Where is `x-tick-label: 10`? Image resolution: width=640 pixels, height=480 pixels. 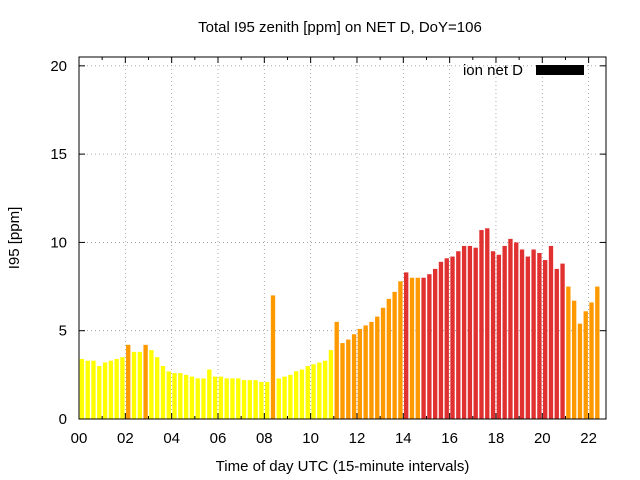 x-tick-label: 10 is located at coordinates (310, 438).